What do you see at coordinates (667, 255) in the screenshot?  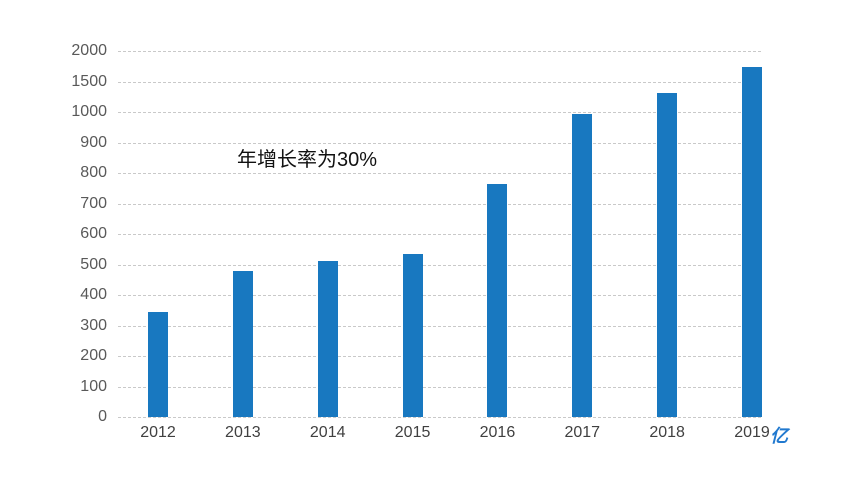 I see `bar-2018` at bounding box center [667, 255].